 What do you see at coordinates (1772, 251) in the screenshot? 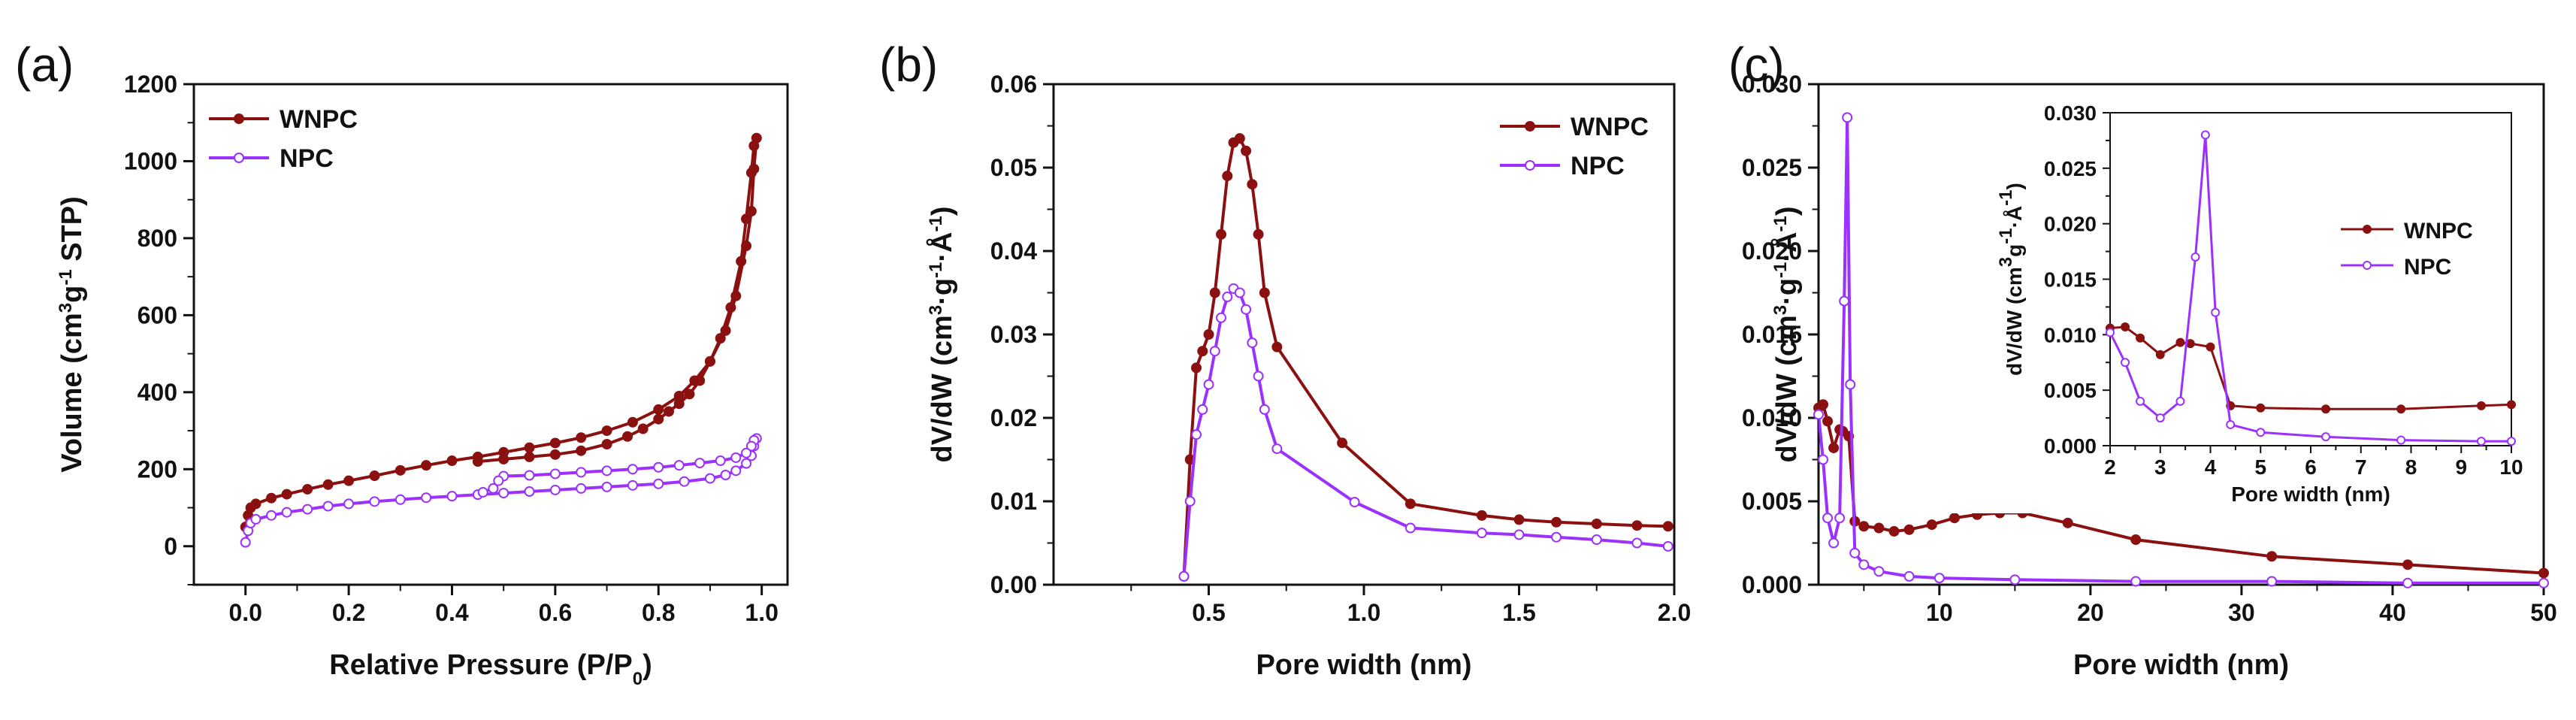
I see `y-tick-label: 0.020` at bounding box center [1772, 251].